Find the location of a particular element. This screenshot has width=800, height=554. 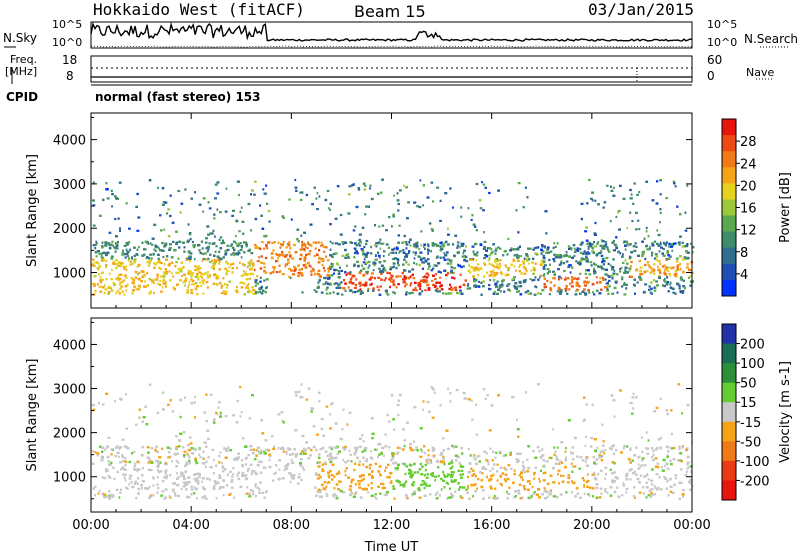

x-tick-label: 20:00 is located at coordinates (591, 525).